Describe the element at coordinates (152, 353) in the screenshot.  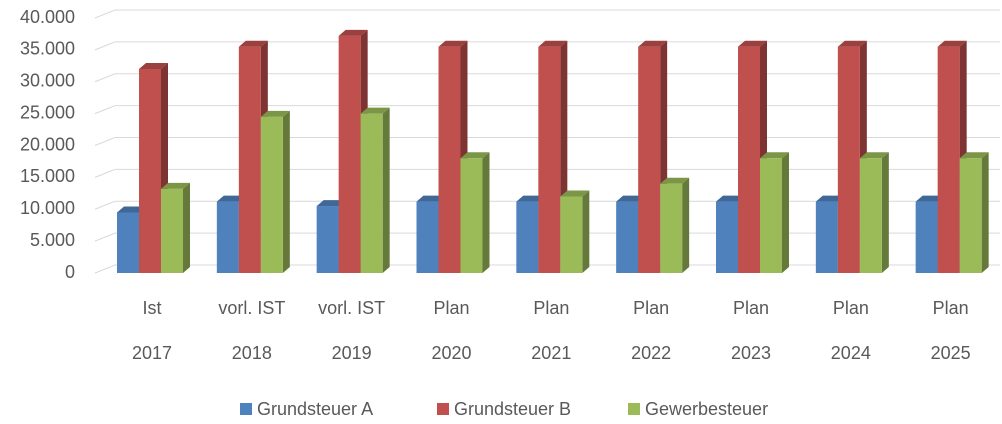
I see `x-tick-label: 2017` at that location.